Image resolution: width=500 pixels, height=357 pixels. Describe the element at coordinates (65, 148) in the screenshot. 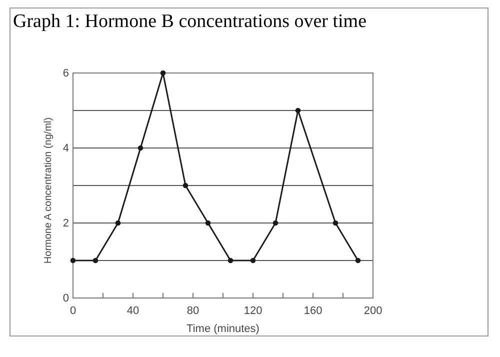

I see `y-tick-label: 4` at that location.